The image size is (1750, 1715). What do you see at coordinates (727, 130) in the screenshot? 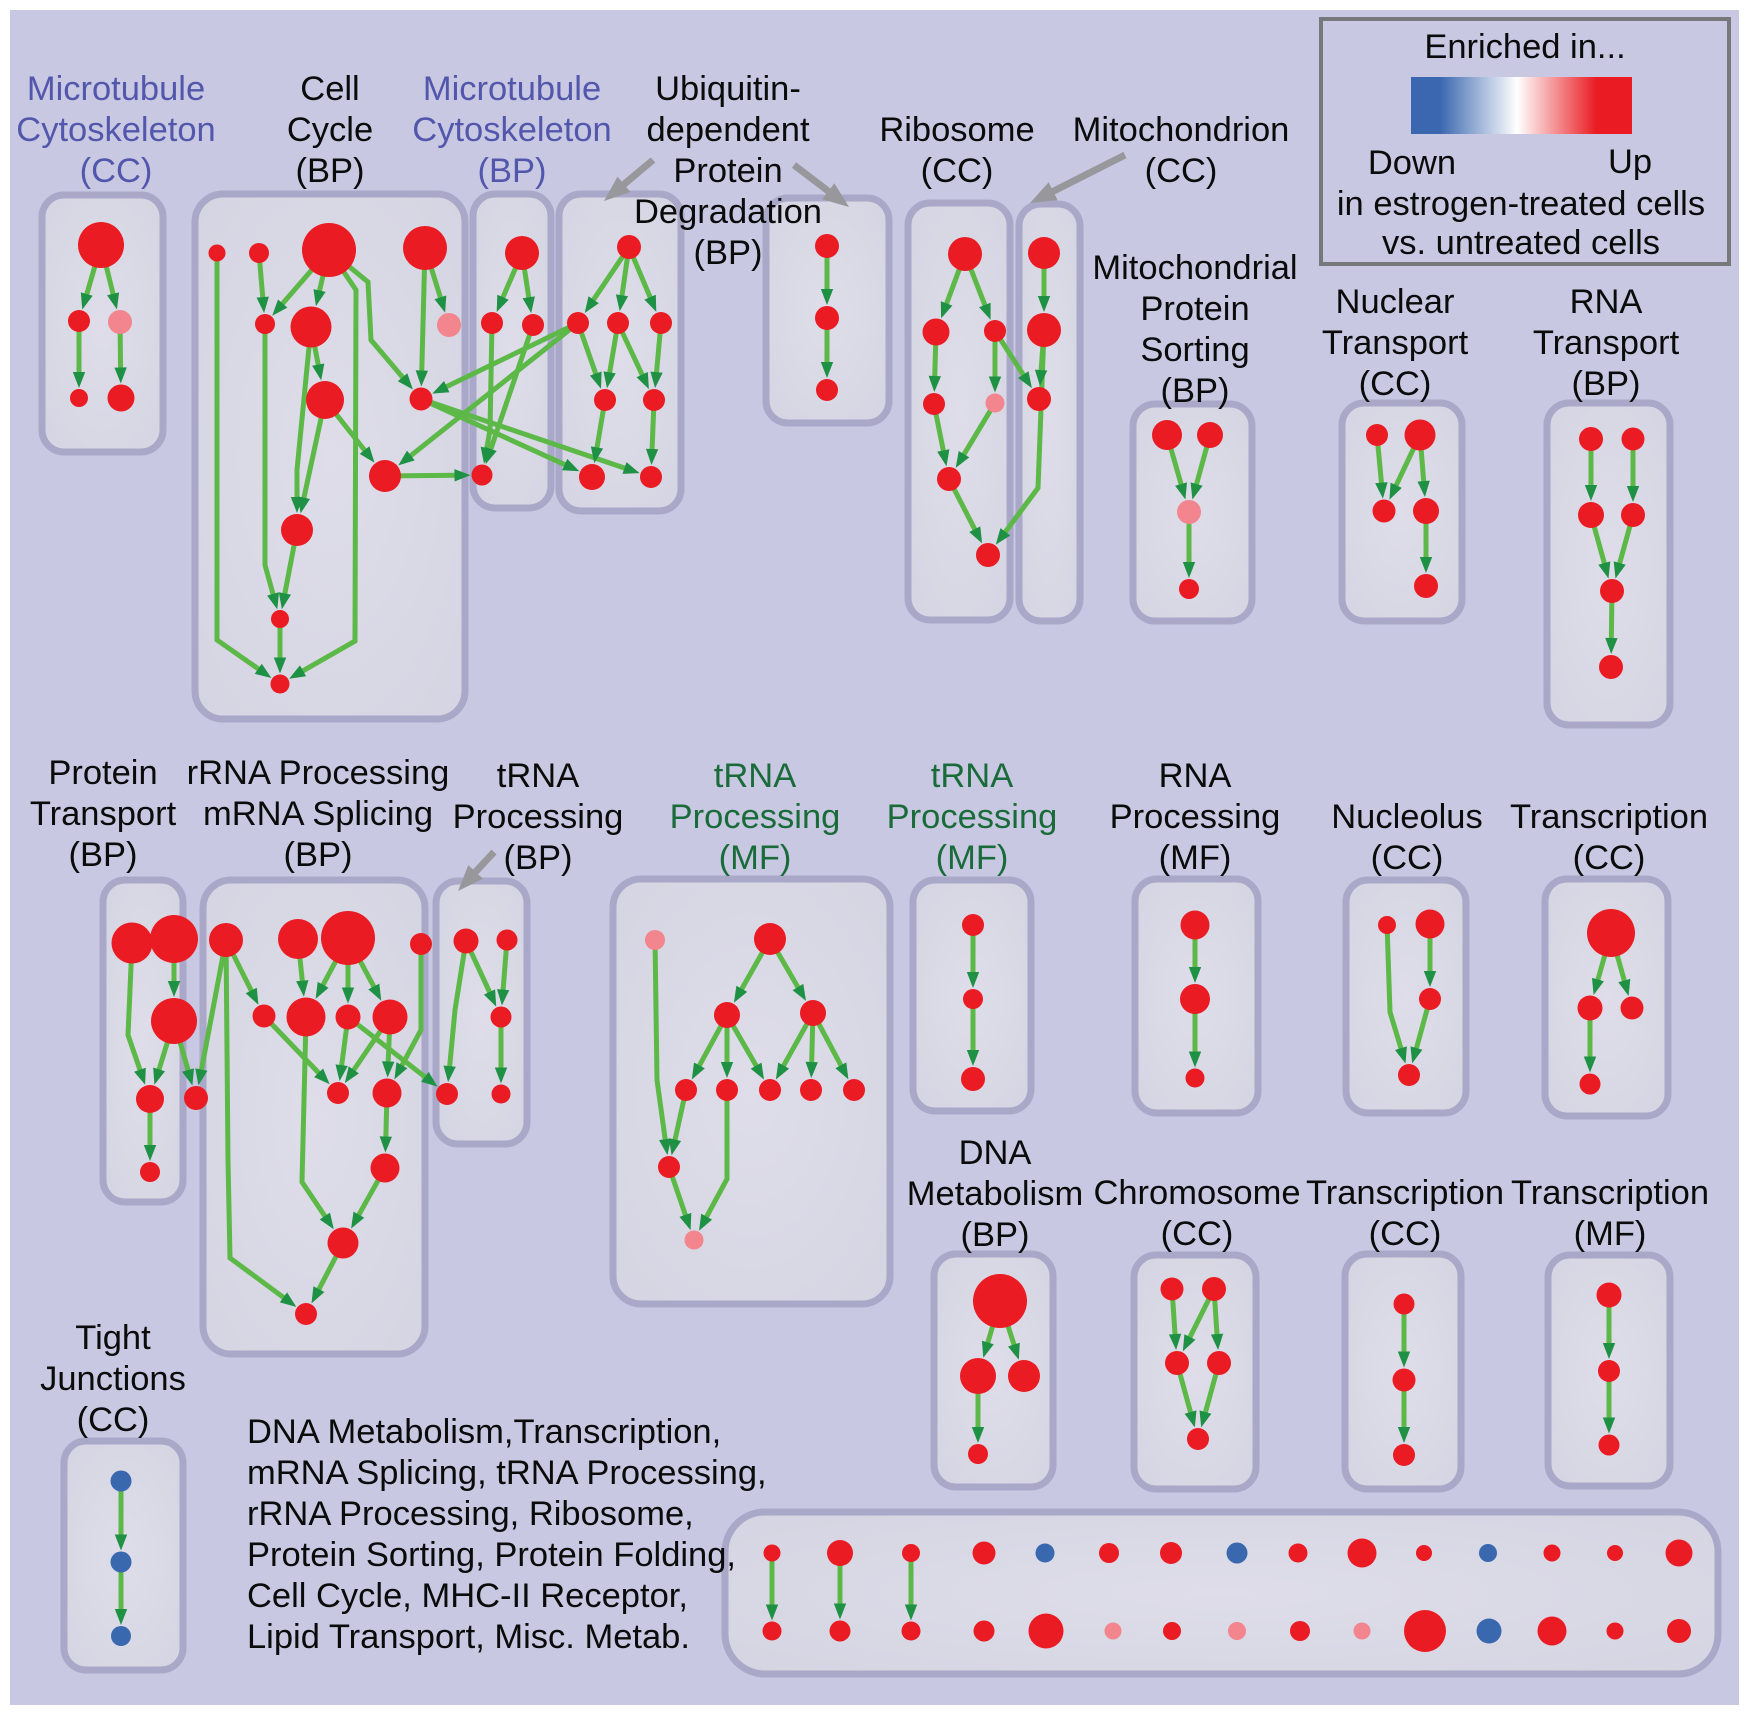
I see `svg-text: dependent` at bounding box center [727, 130].